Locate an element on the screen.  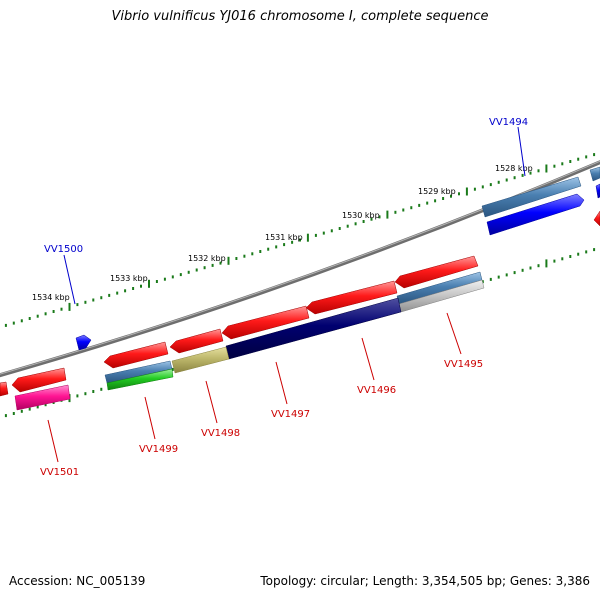
gene-label-vv1500: VV1500 is located at coordinates (63, 249).